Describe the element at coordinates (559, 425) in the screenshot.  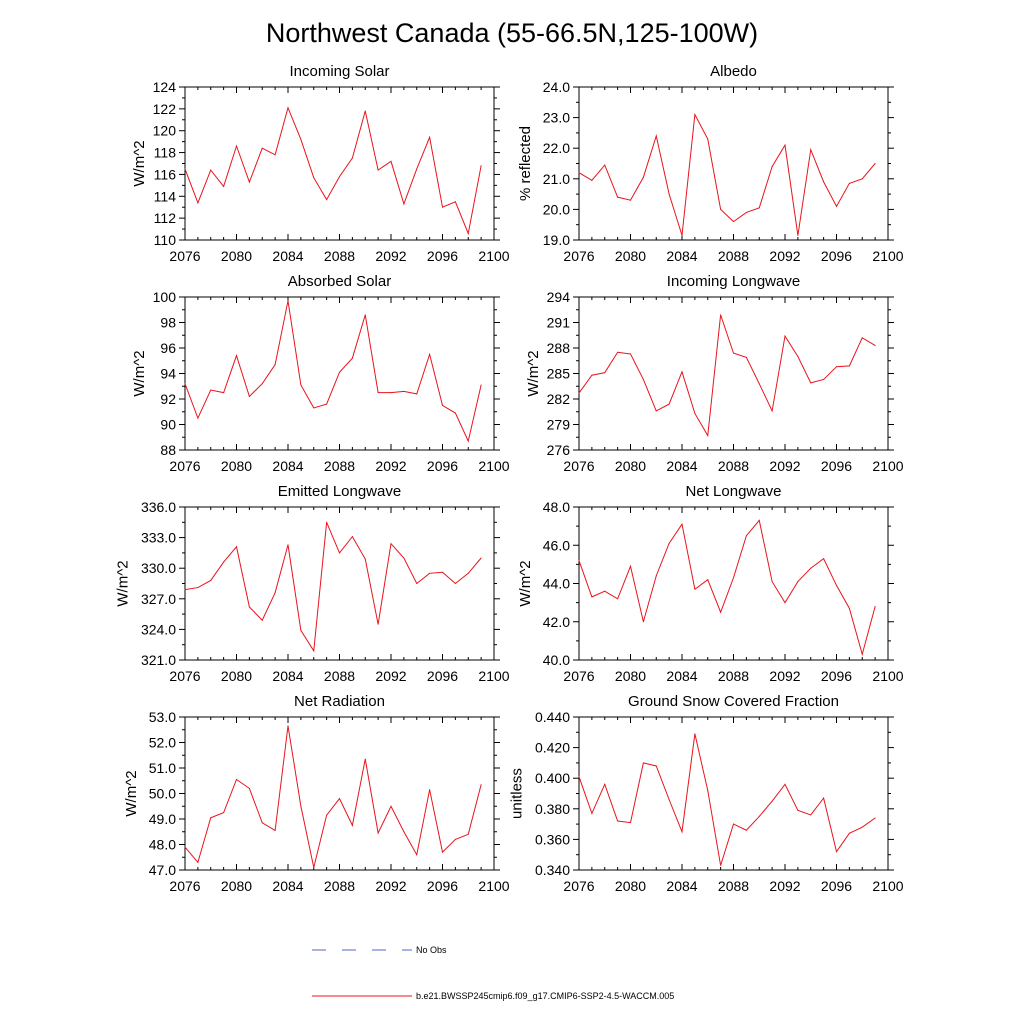
I see `y-tick-label: 279` at that location.